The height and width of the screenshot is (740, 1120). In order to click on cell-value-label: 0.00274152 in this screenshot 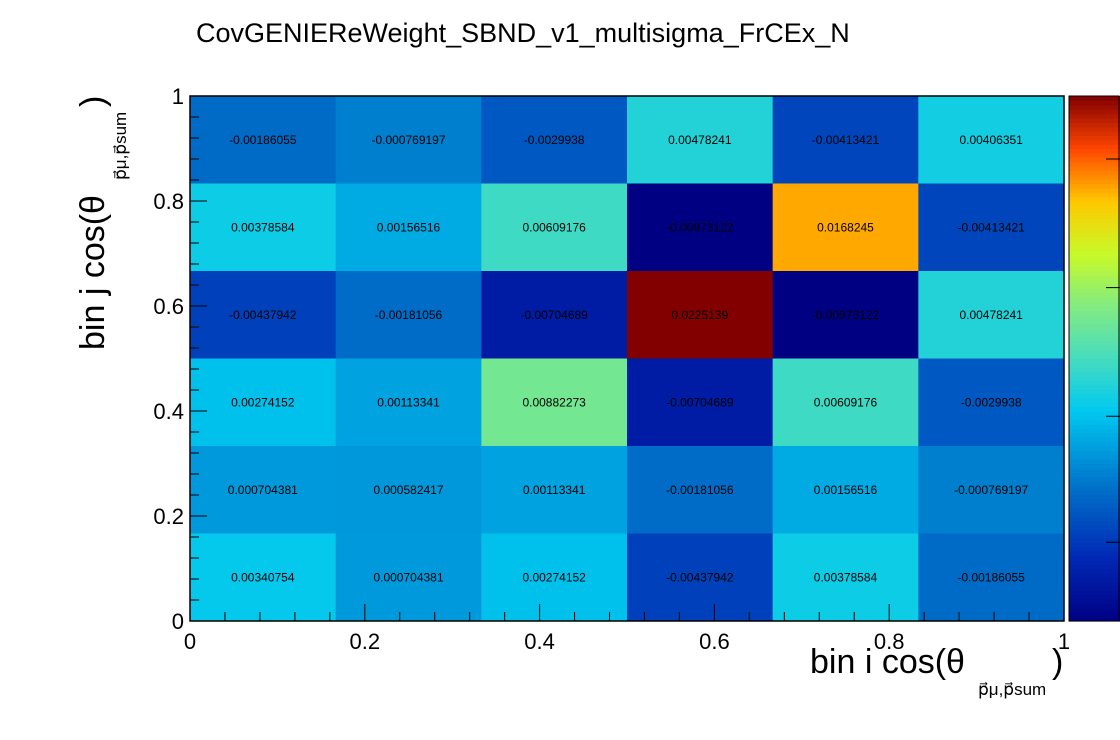, I will do `click(263, 402)`.